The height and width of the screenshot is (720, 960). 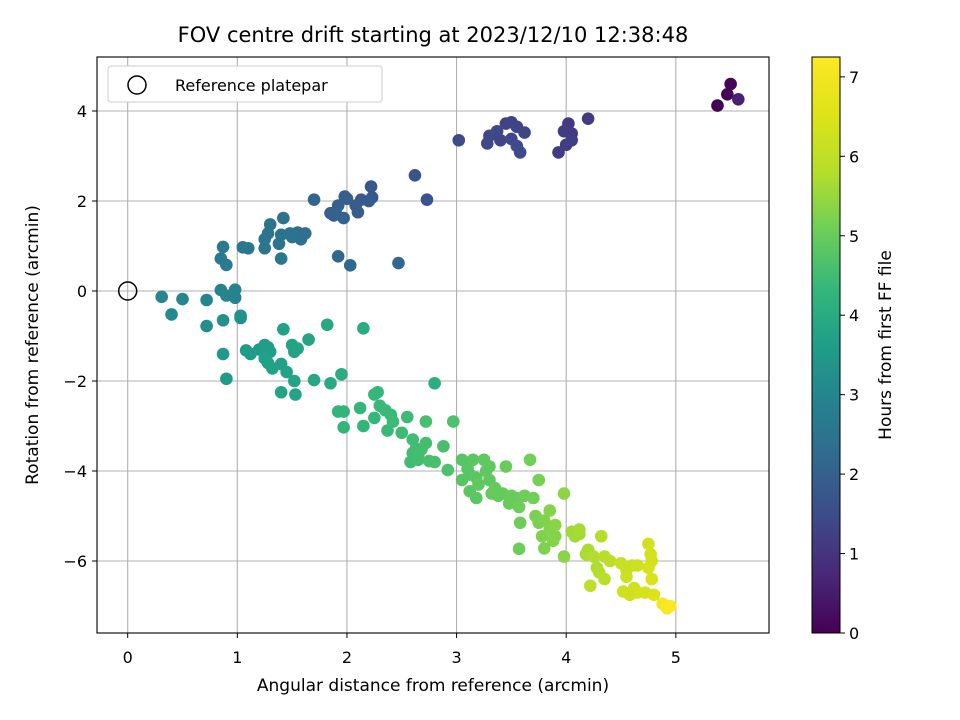 What do you see at coordinates (433, 686) in the screenshot?
I see `x-axis-label: Angular distance from reference (arcmin)` at bounding box center [433, 686].